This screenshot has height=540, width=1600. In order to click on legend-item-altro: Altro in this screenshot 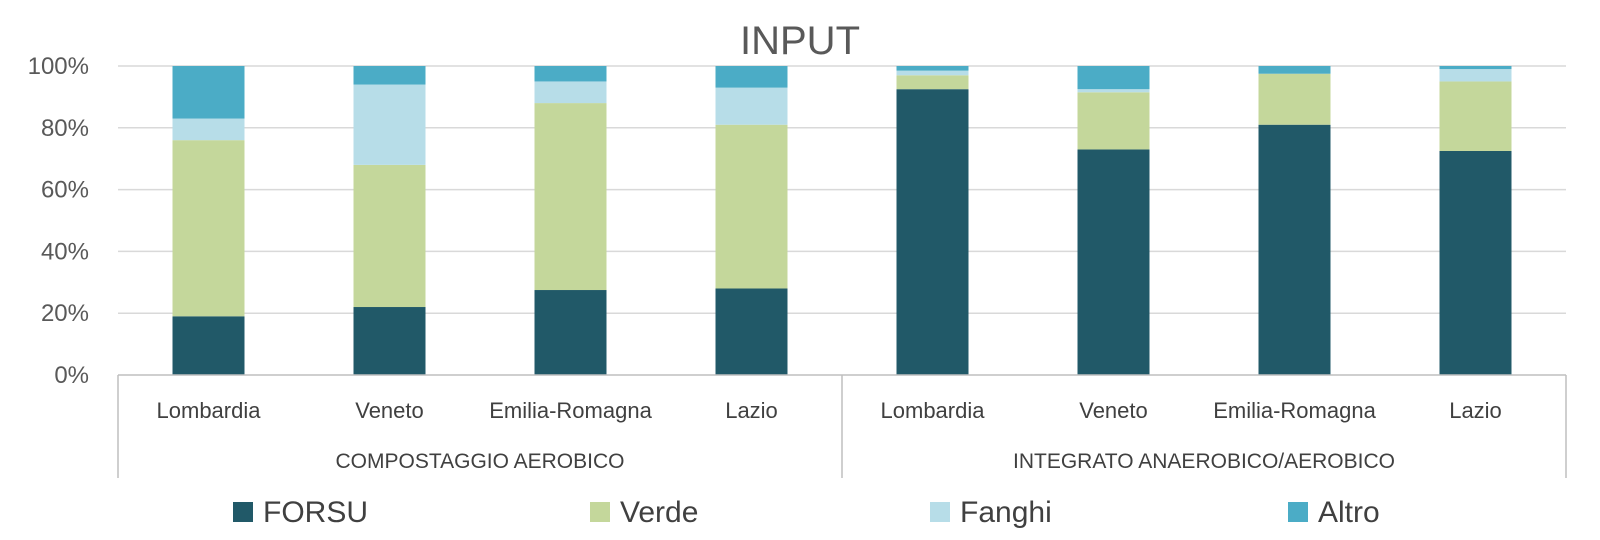, I will do `click(1334, 512)`.